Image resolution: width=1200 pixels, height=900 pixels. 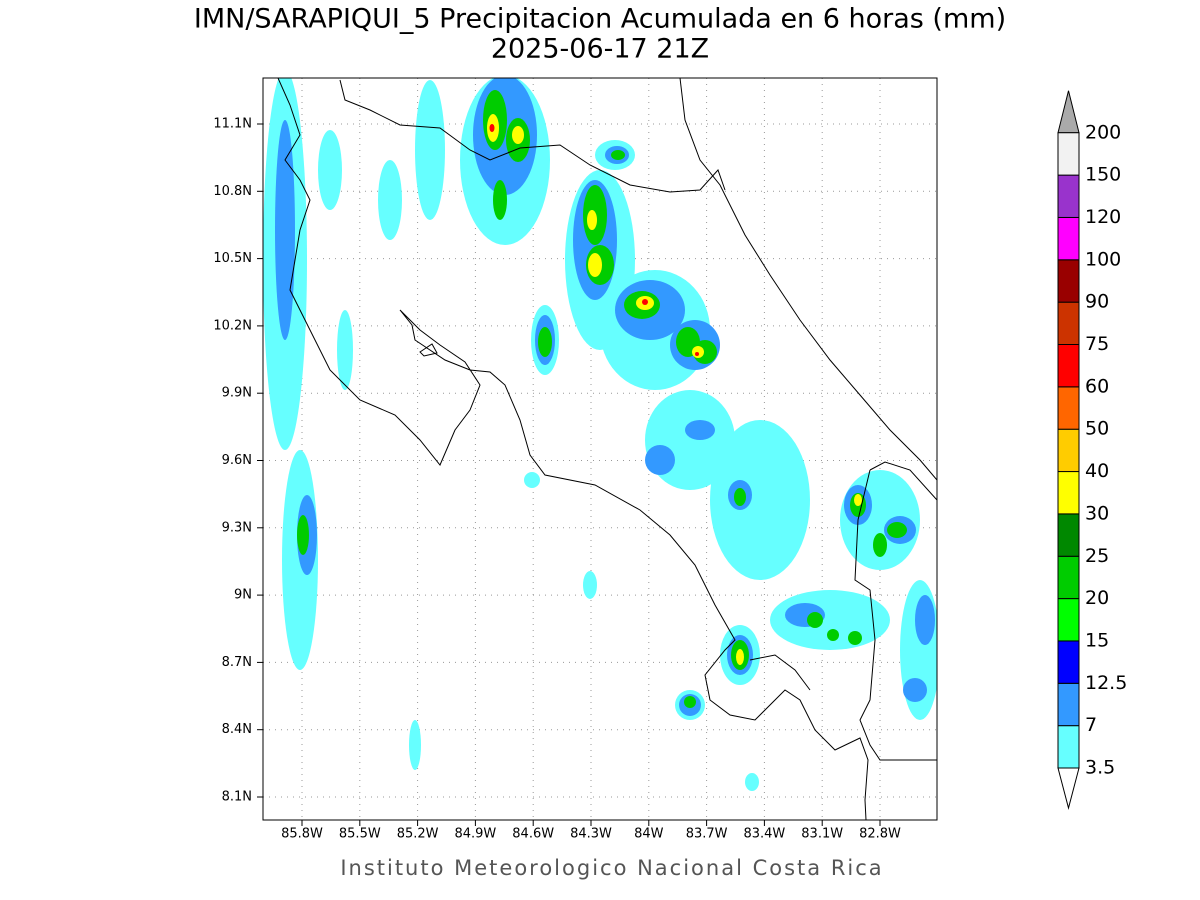 What do you see at coordinates (1068, 788) in the screenshot?
I see `under-triangle` at bounding box center [1068, 788].